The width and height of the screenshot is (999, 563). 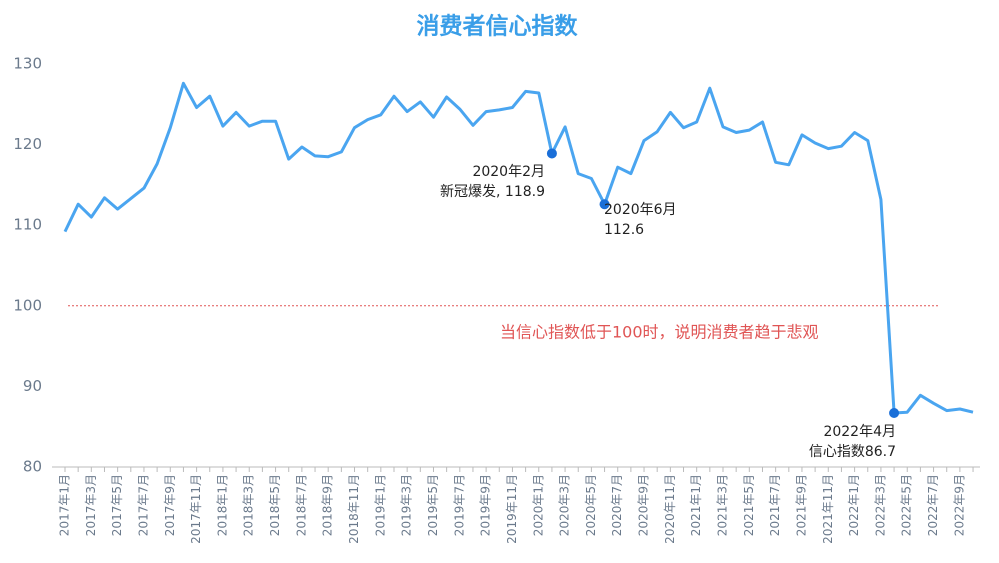 I want to click on x-tick-label: 2022年9月, so click(x=959, y=505).